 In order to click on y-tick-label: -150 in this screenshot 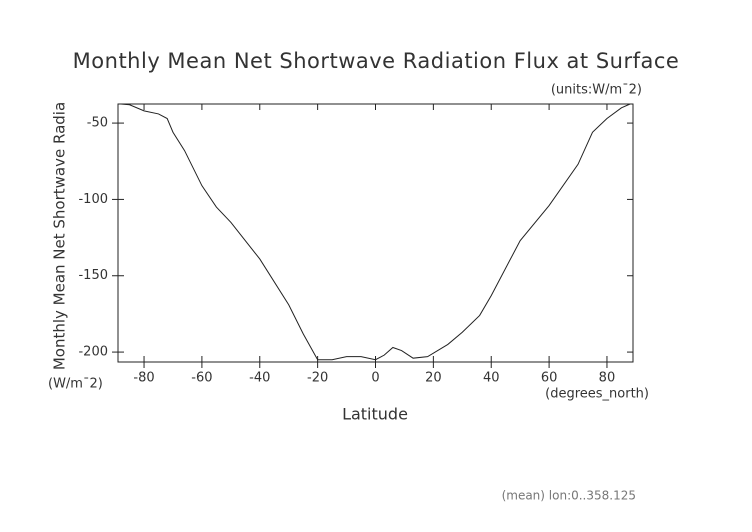, I will do `click(93, 275)`.